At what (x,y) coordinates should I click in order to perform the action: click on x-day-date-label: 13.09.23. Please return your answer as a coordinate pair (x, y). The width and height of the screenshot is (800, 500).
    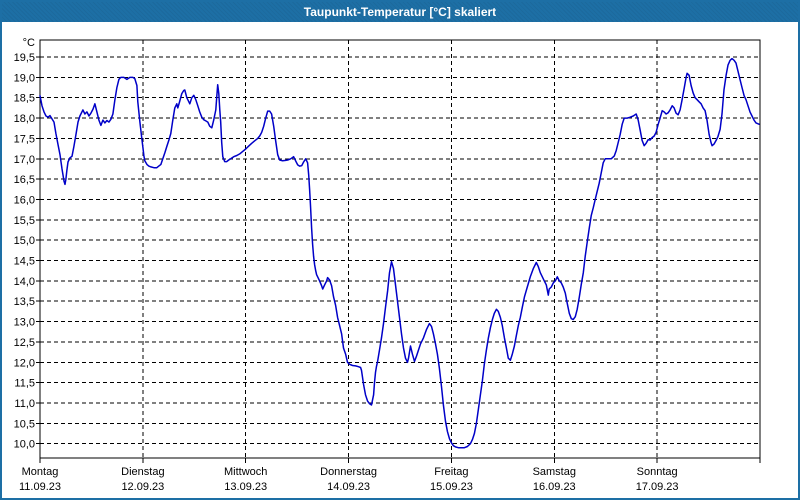
    Looking at the image, I should click on (245, 487).